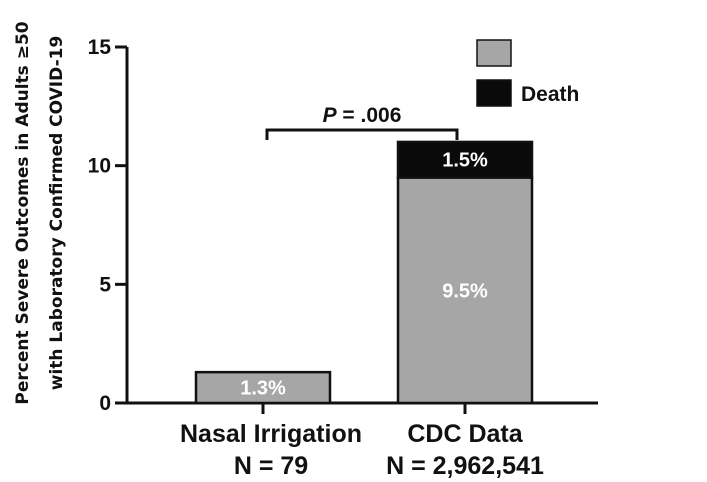  I want to click on y-tick-label: 15, so click(100, 47).